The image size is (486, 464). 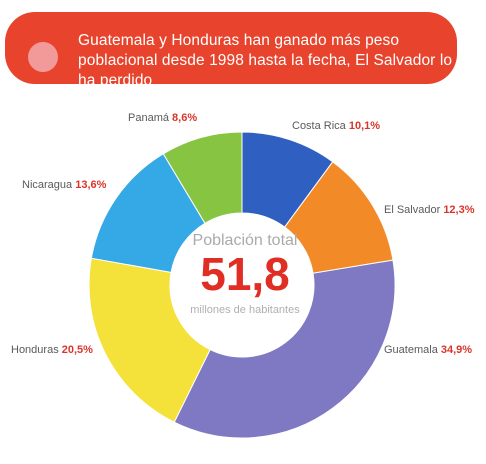 I want to click on slice-name-guatemala: Guatemala, so click(x=412, y=350).